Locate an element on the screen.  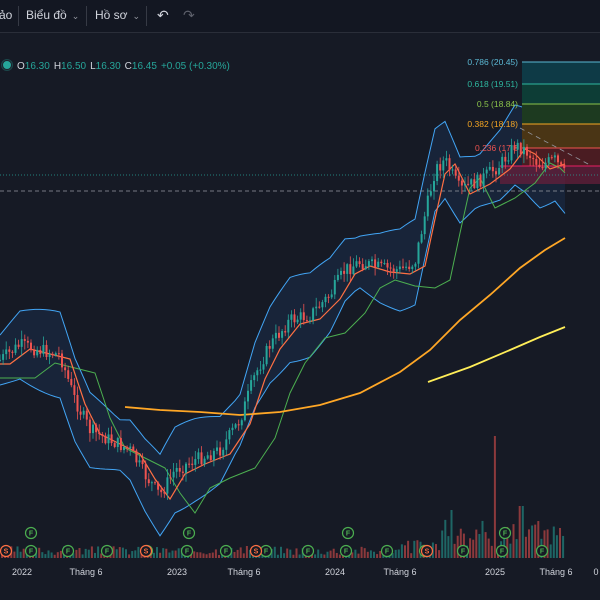
profile-menu-button: Hồ sơ ⌄ is located at coordinates (117, 15).